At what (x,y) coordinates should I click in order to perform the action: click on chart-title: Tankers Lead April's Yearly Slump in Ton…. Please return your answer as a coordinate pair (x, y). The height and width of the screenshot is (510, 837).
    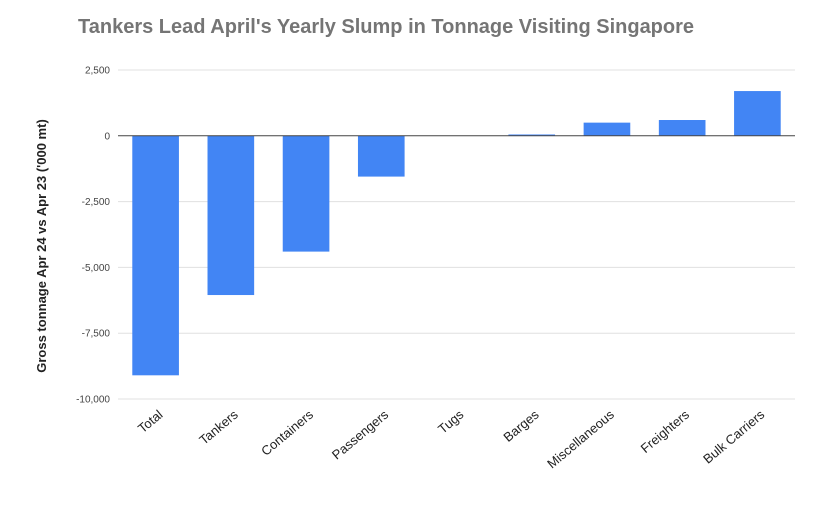
    Looking at the image, I should click on (386, 27).